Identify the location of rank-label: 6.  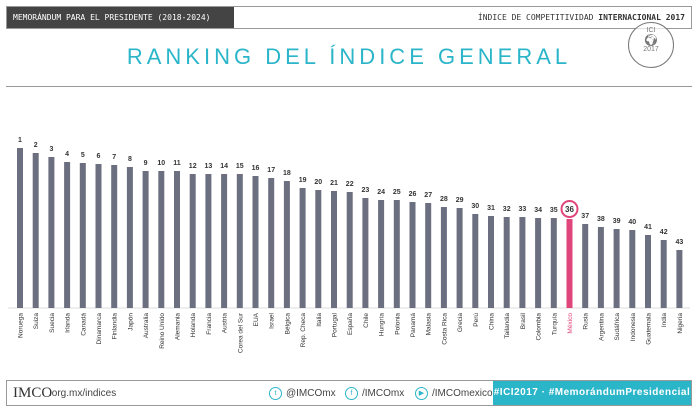
(99, 156).